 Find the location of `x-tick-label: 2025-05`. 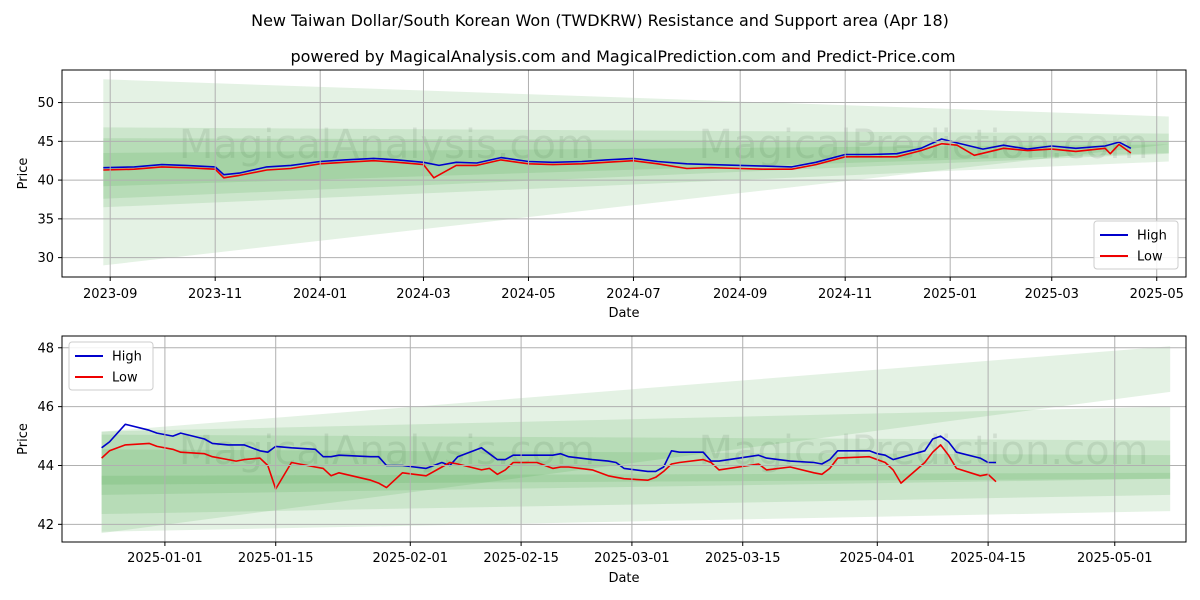

x-tick-label: 2025-05 is located at coordinates (1157, 294).